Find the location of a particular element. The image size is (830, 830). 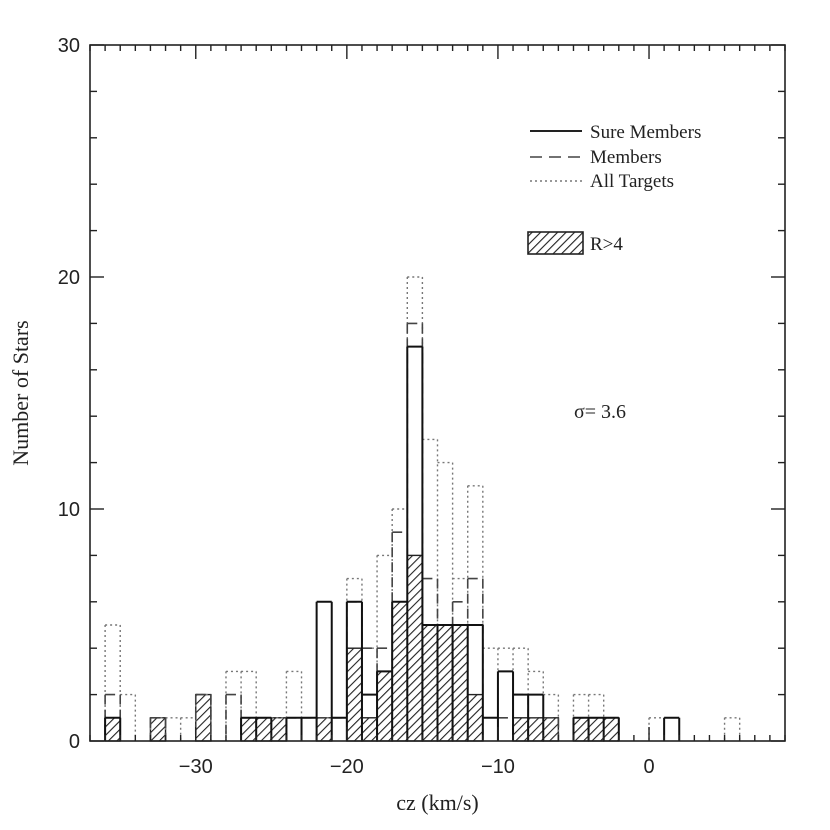

x-tick-label: −30 is located at coordinates (196, 767).